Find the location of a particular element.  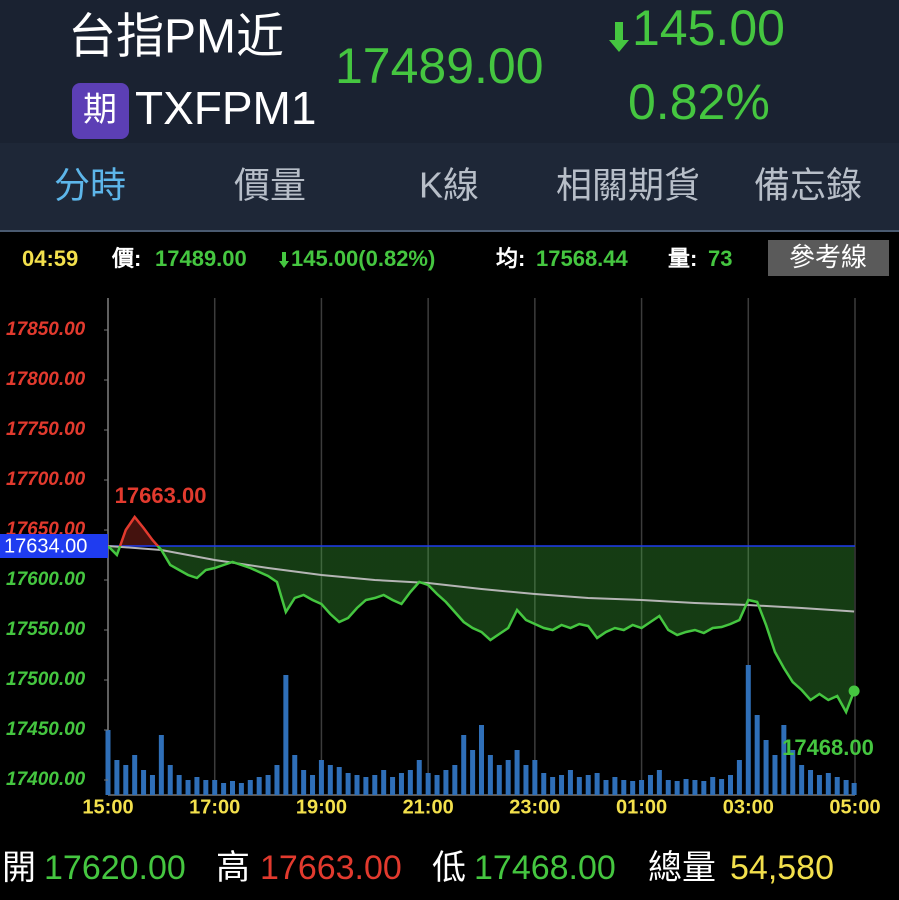

badge-bg is located at coordinates (100, 111).